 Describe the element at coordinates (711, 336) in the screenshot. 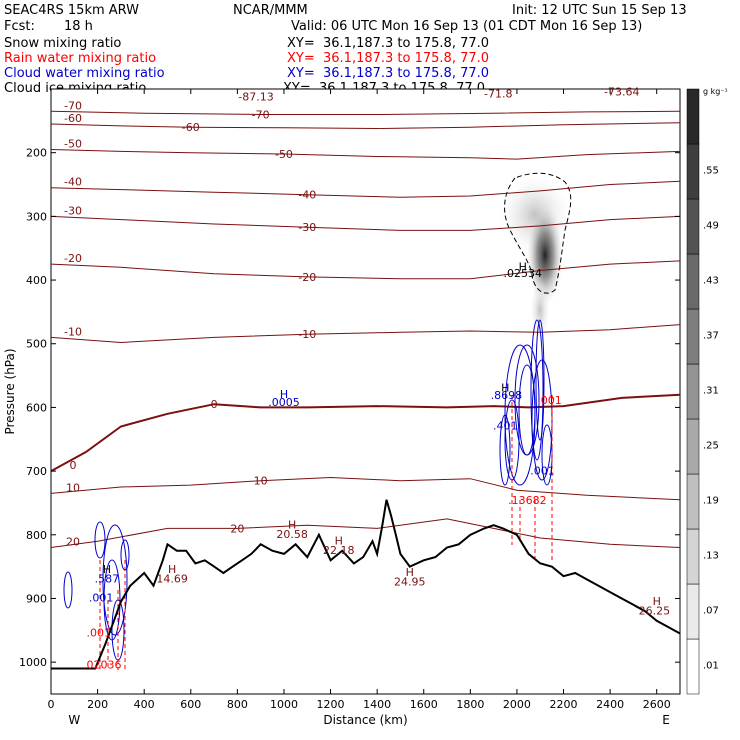

I see `colorbar-tick-label: .37` at that location.